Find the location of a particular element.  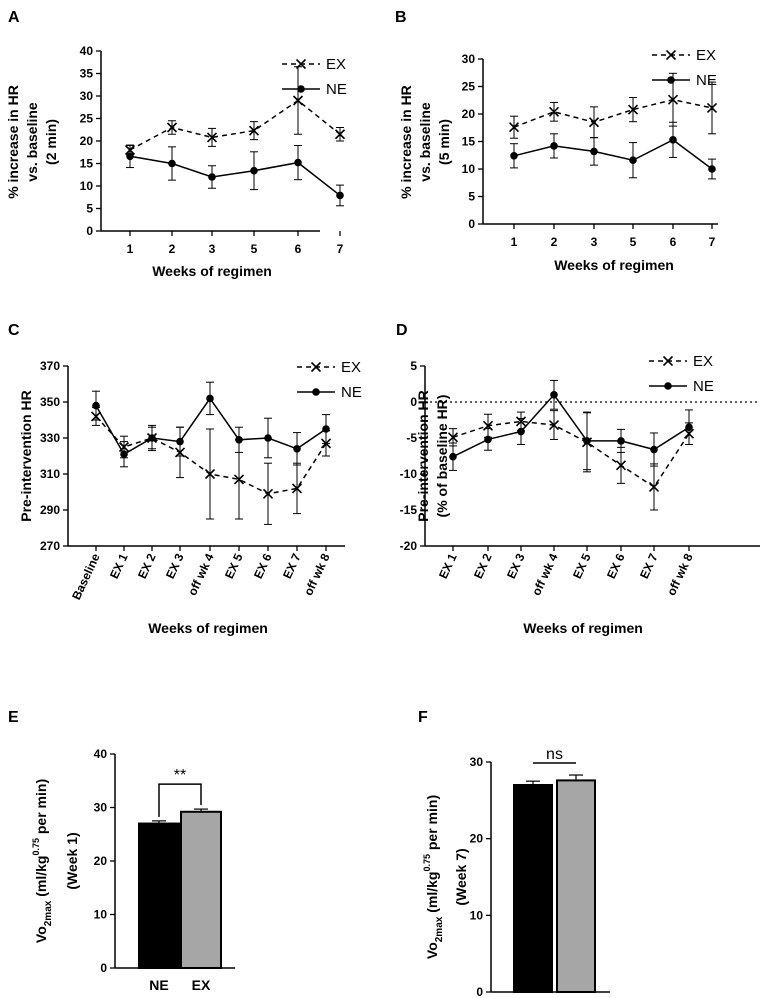

y-tick-label: -15 is located at coordinates (409, 510).